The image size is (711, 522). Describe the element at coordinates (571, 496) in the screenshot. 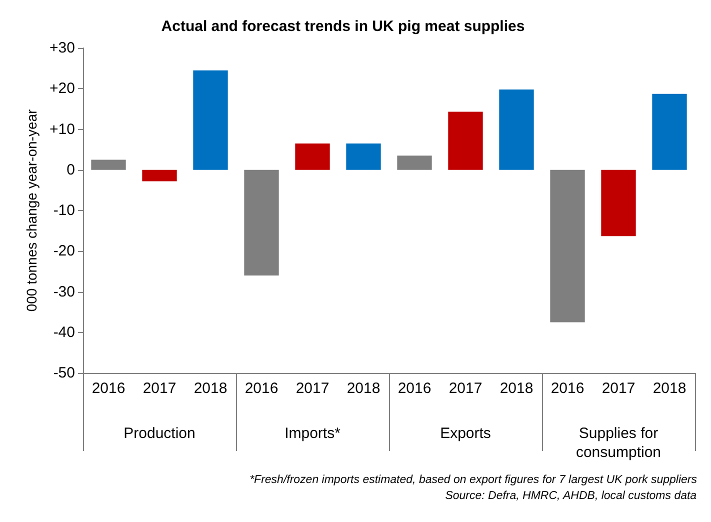

I see `source-note: Source: Defra, HMRC, AHDB, local customs data` at that location.